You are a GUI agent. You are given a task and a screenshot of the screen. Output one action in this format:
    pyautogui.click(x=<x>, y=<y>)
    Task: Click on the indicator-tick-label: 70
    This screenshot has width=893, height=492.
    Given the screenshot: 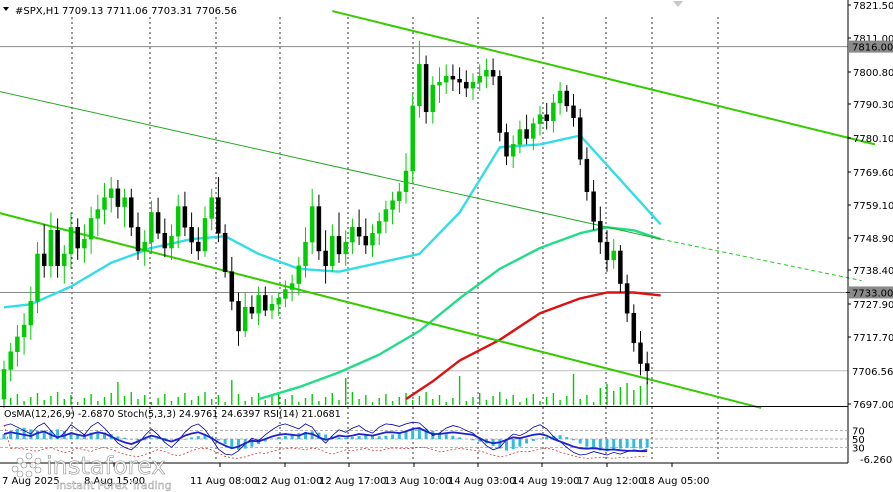 What is the action you would take?
    pyautogui.click(x=858, y=432)
    